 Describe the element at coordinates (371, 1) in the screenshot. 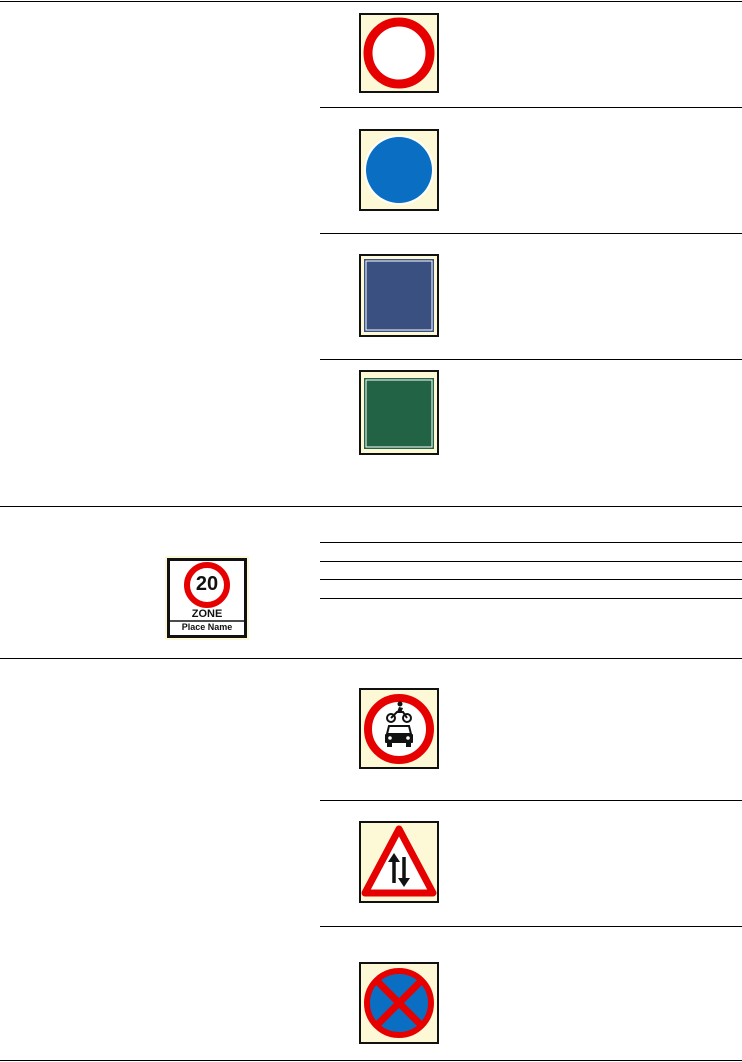

I see `top-border` at that location.